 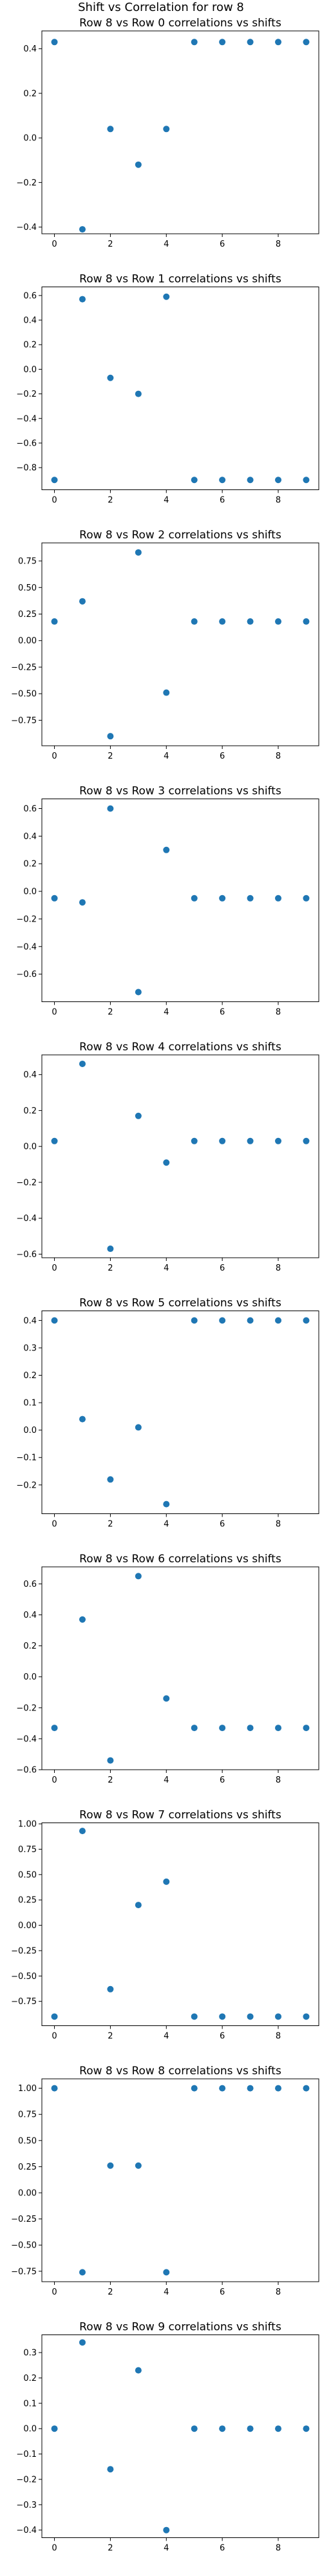 I want to click on y-tick-label: −0.3, so click(x=26, y=2505).